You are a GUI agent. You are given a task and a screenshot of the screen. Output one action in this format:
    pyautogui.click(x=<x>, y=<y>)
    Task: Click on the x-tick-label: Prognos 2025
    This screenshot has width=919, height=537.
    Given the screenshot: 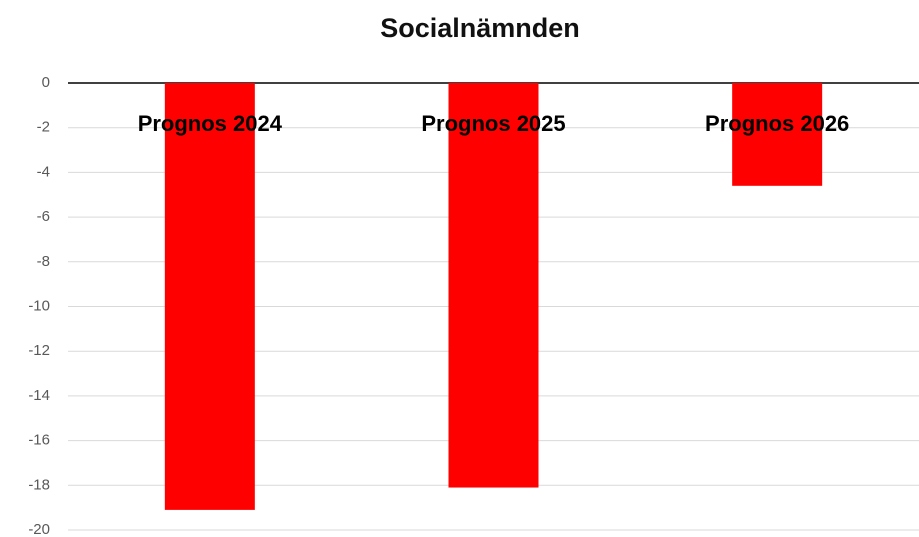 What is the action you would take?
    pyautogui.click(x=493, y=123)
    